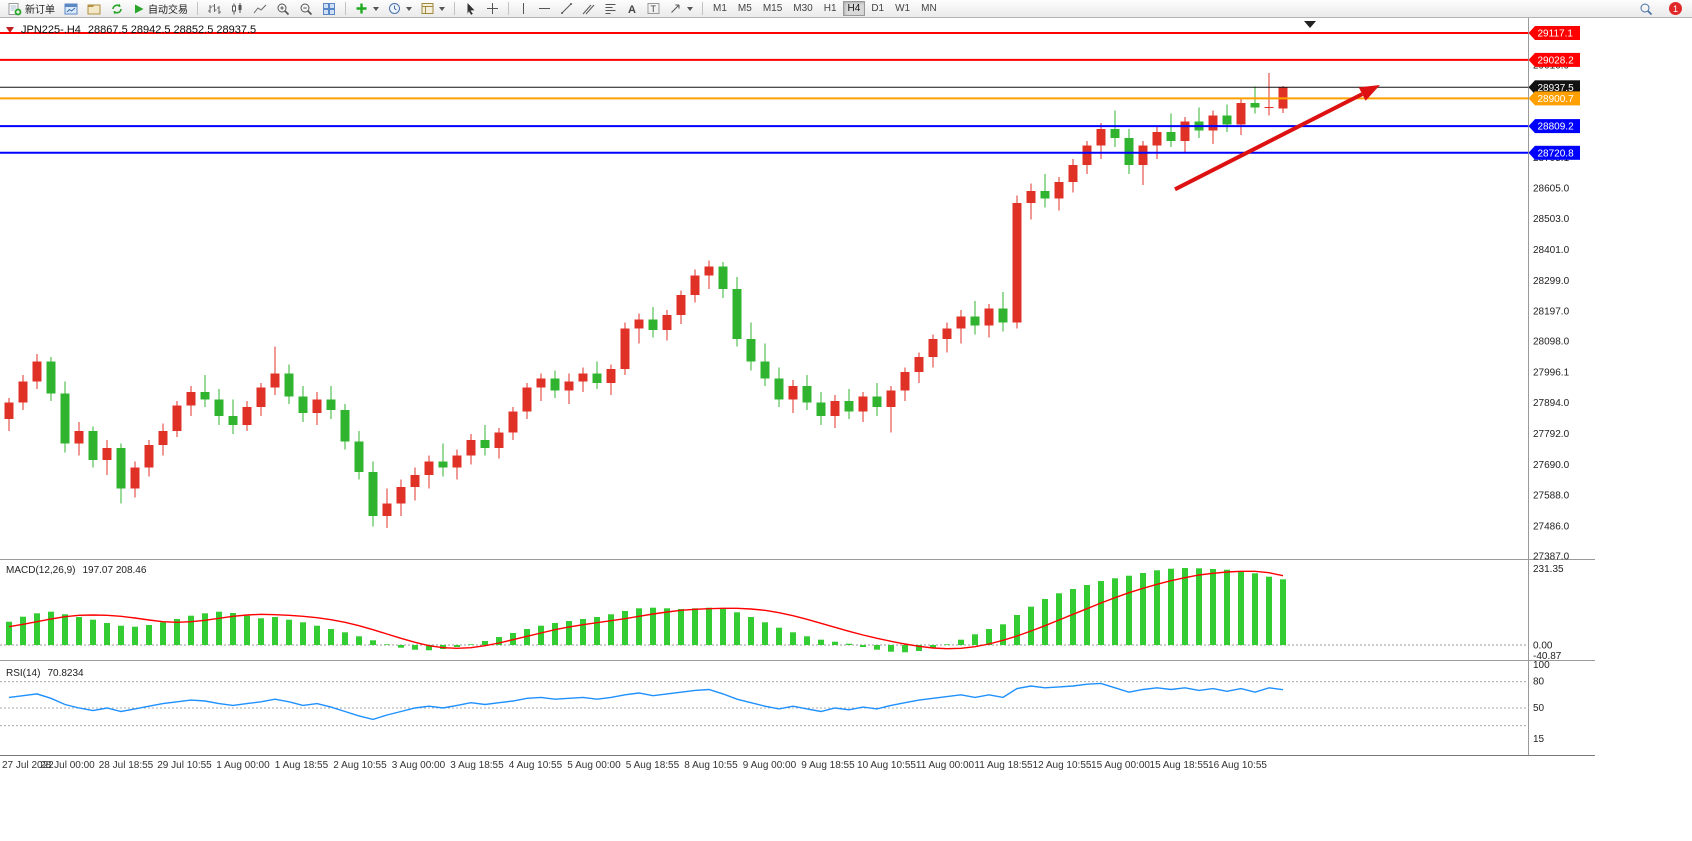 The width and height of the screenshot is (1692, 841). What do you see at coordinates (67, 765) in the screenshot?
I see `svg-text: 28 Jul 00:00` at bounding box center [67, 765].